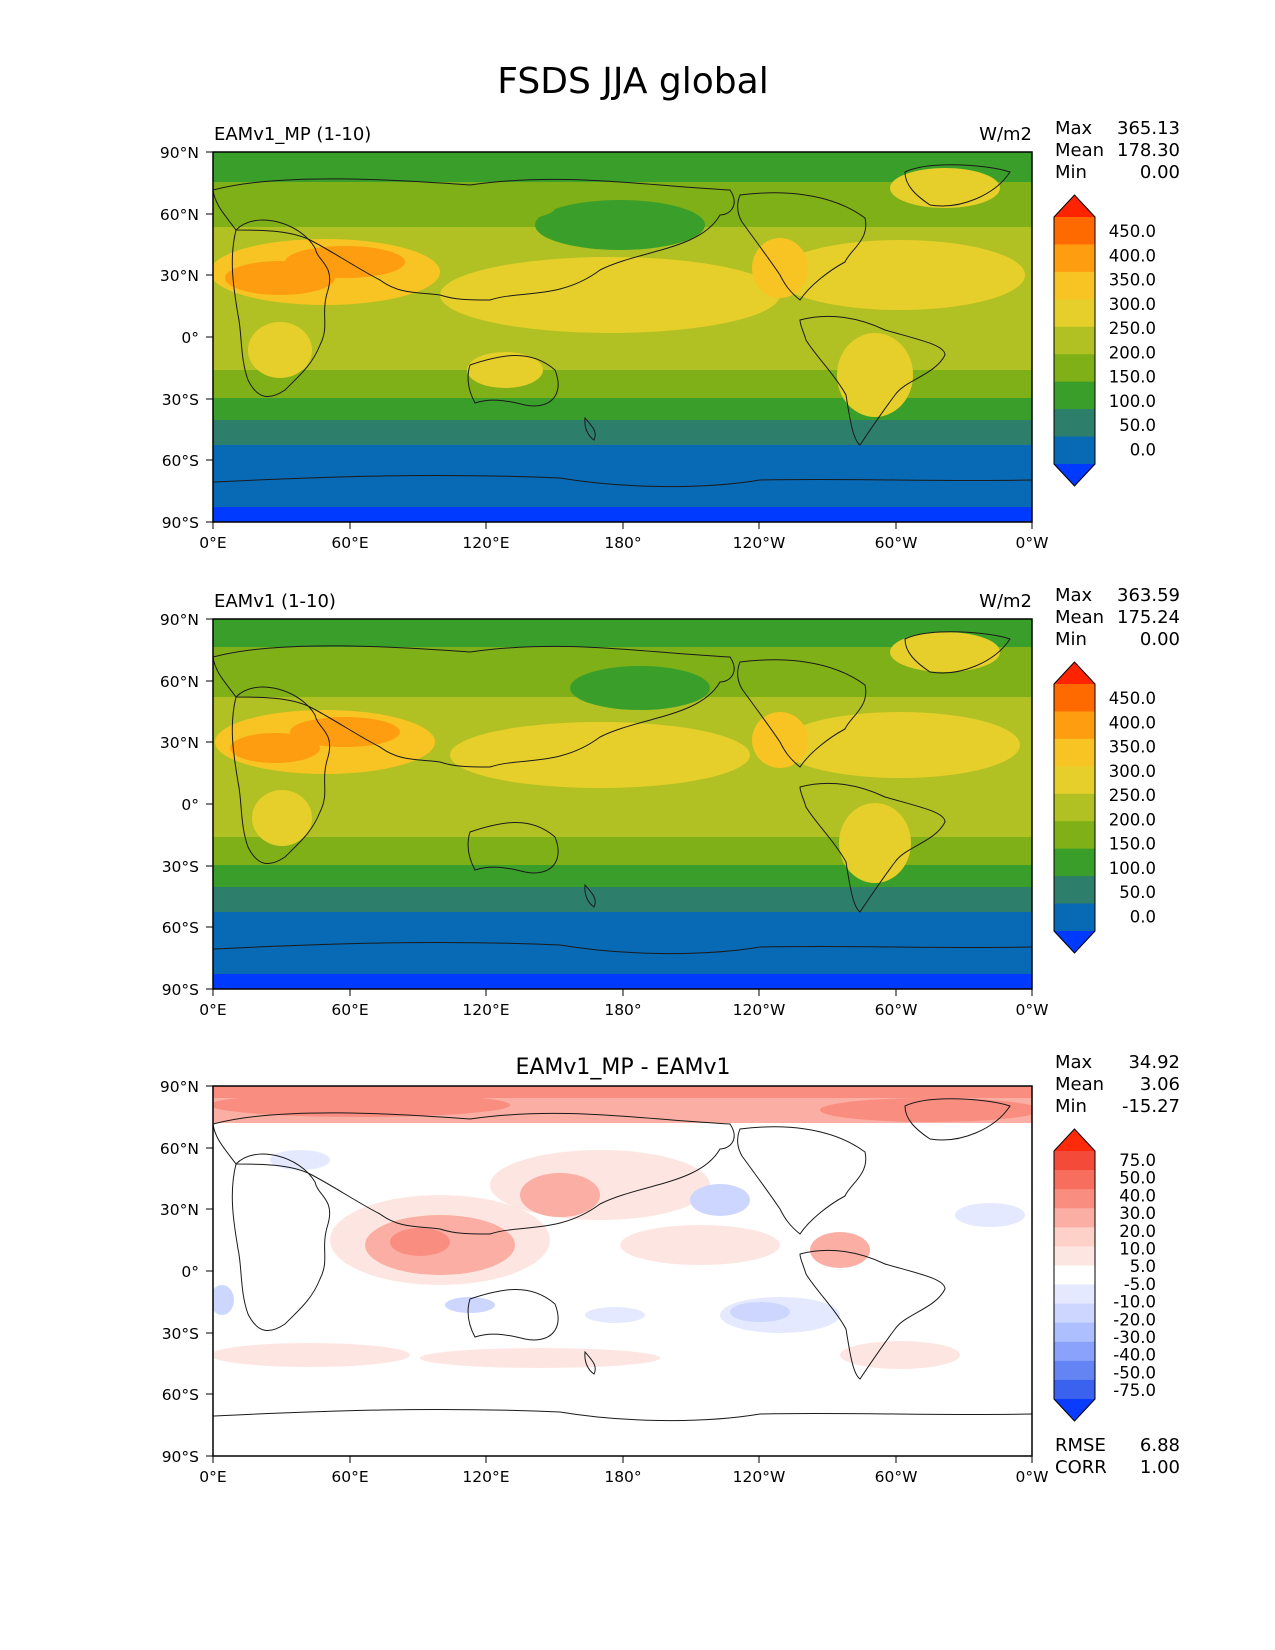 This screenshot has height=1650, width=1275. What do you see at coordinates (1137, 1213) in the screenshot?
I see `colorbar-tick-label: 30.0` at bounding box center [1137, 1213].